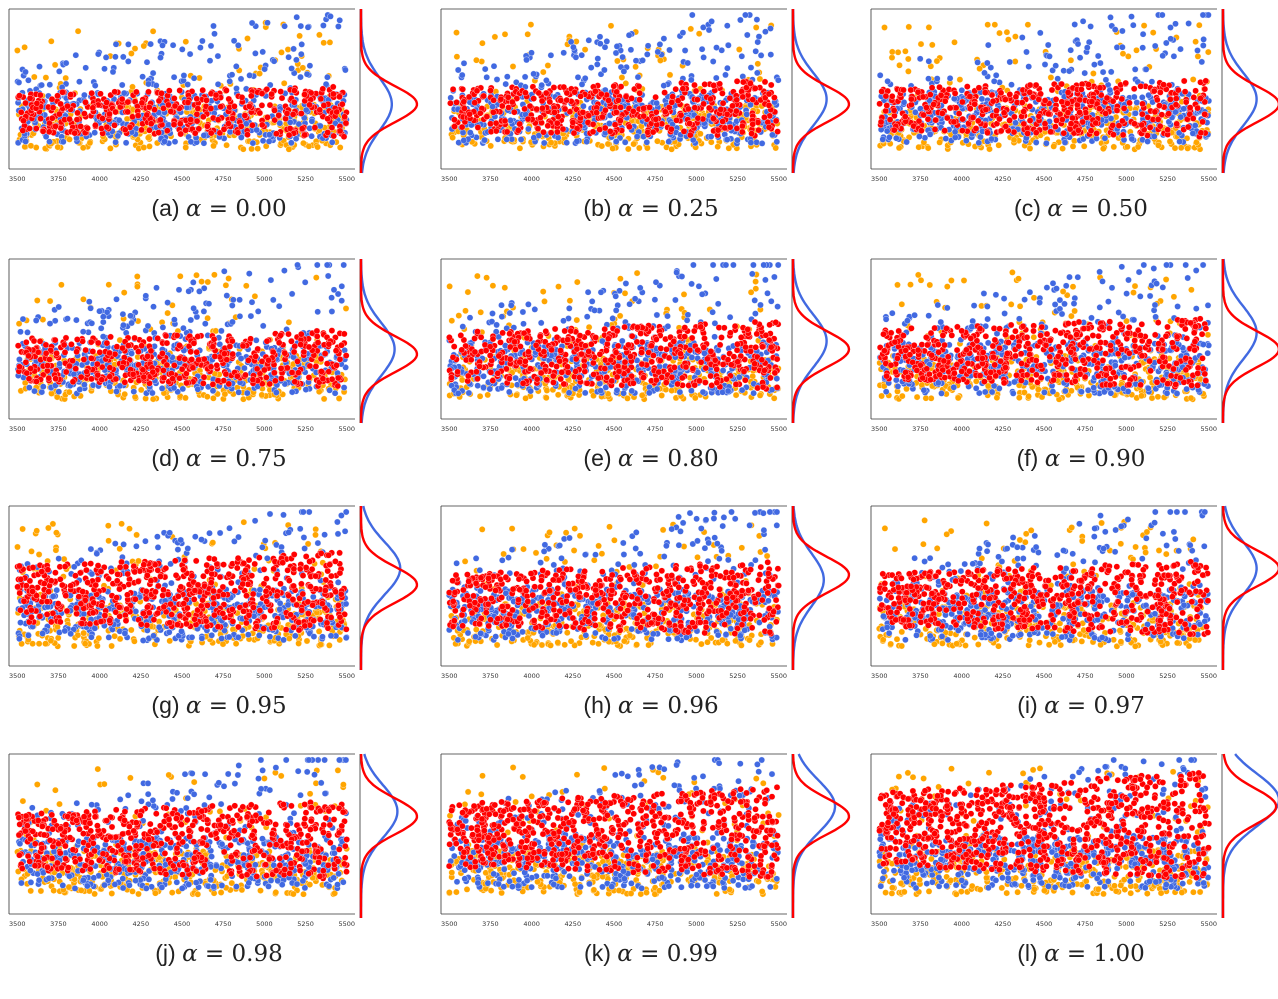 This screenshot has height=999, width=1278. I want to click on x-tick-label: 4750, so click(223, 429).